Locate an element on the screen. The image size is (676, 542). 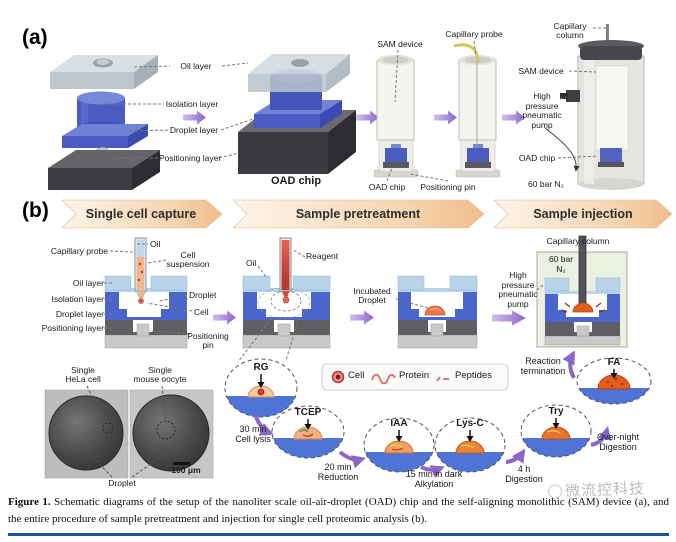
legend-box is located at coordinates (415, 377).